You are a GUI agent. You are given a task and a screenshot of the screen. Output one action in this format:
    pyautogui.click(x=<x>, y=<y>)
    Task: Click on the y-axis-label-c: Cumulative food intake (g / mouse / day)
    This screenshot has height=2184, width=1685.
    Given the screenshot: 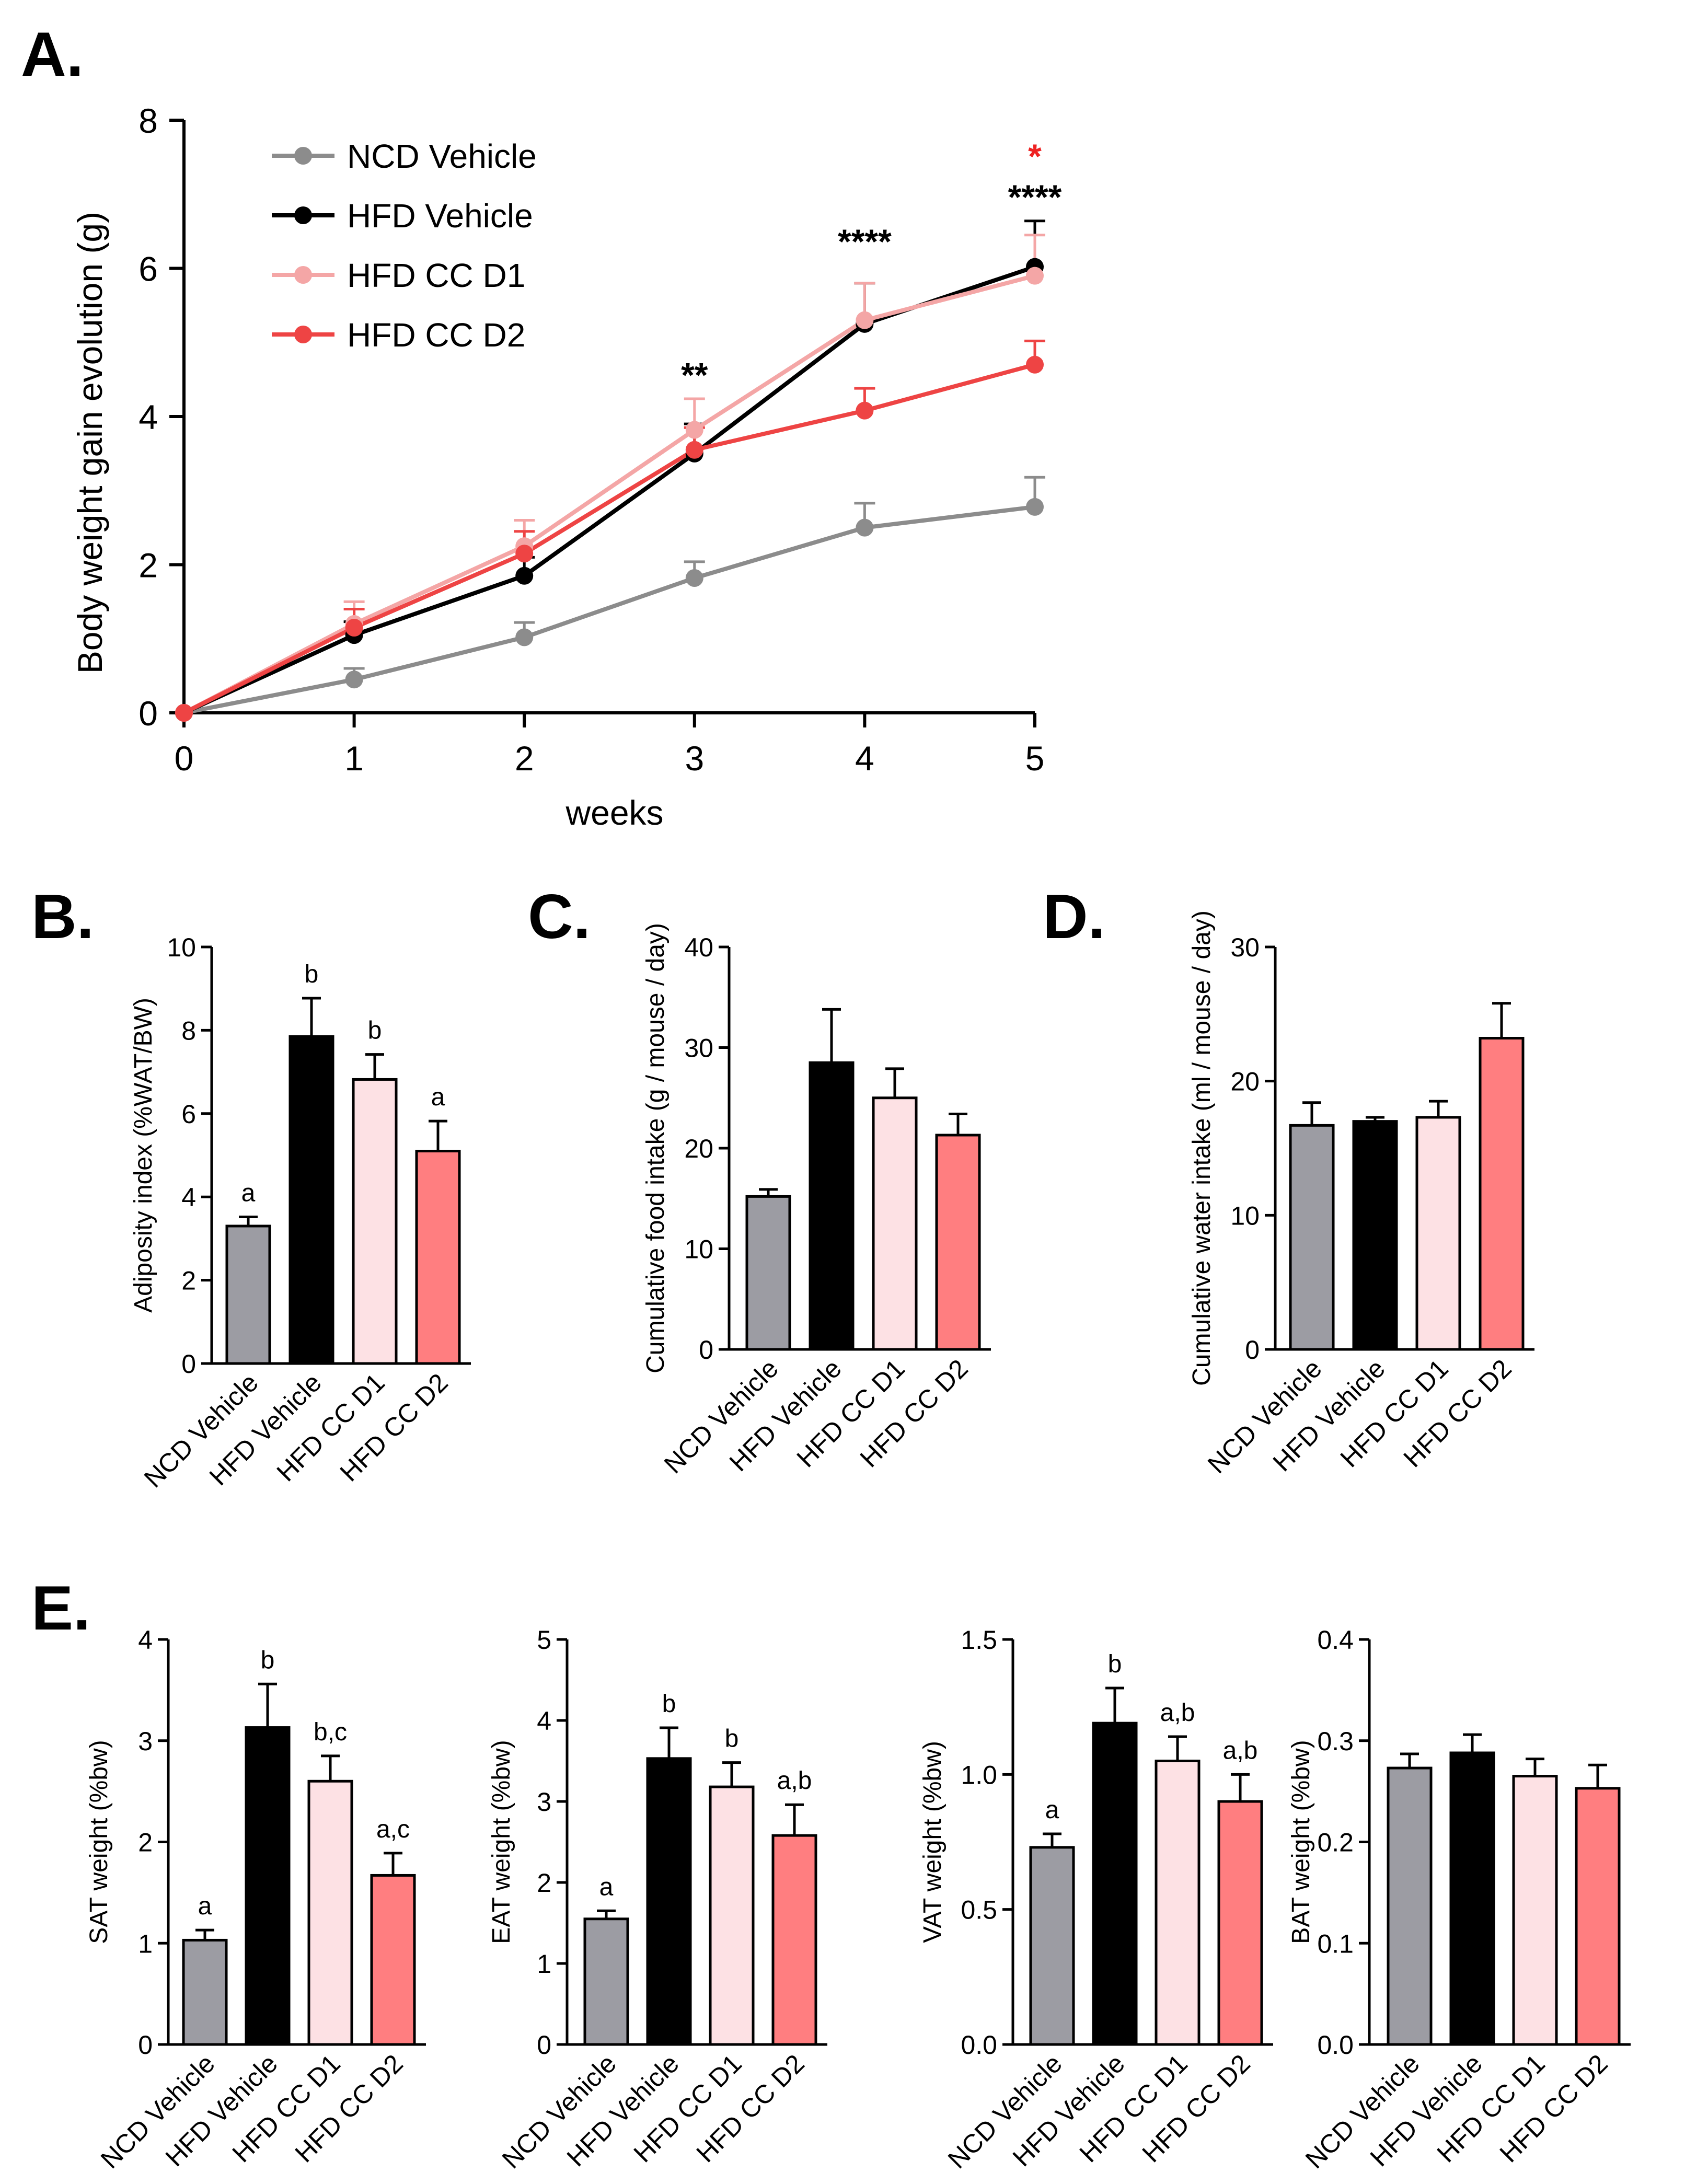 What is the action you would take?
    pyautogui.click(x=656, y=1148)
    